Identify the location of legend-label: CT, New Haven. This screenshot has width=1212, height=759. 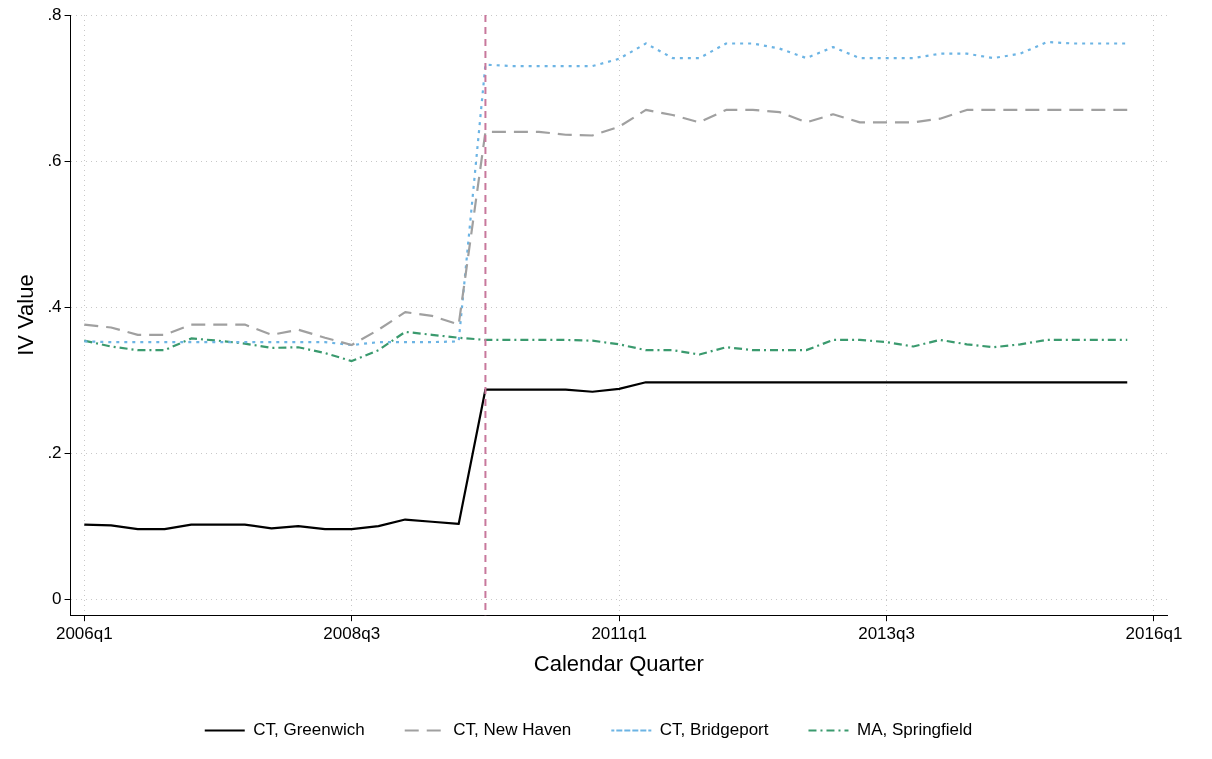
(512, 730).